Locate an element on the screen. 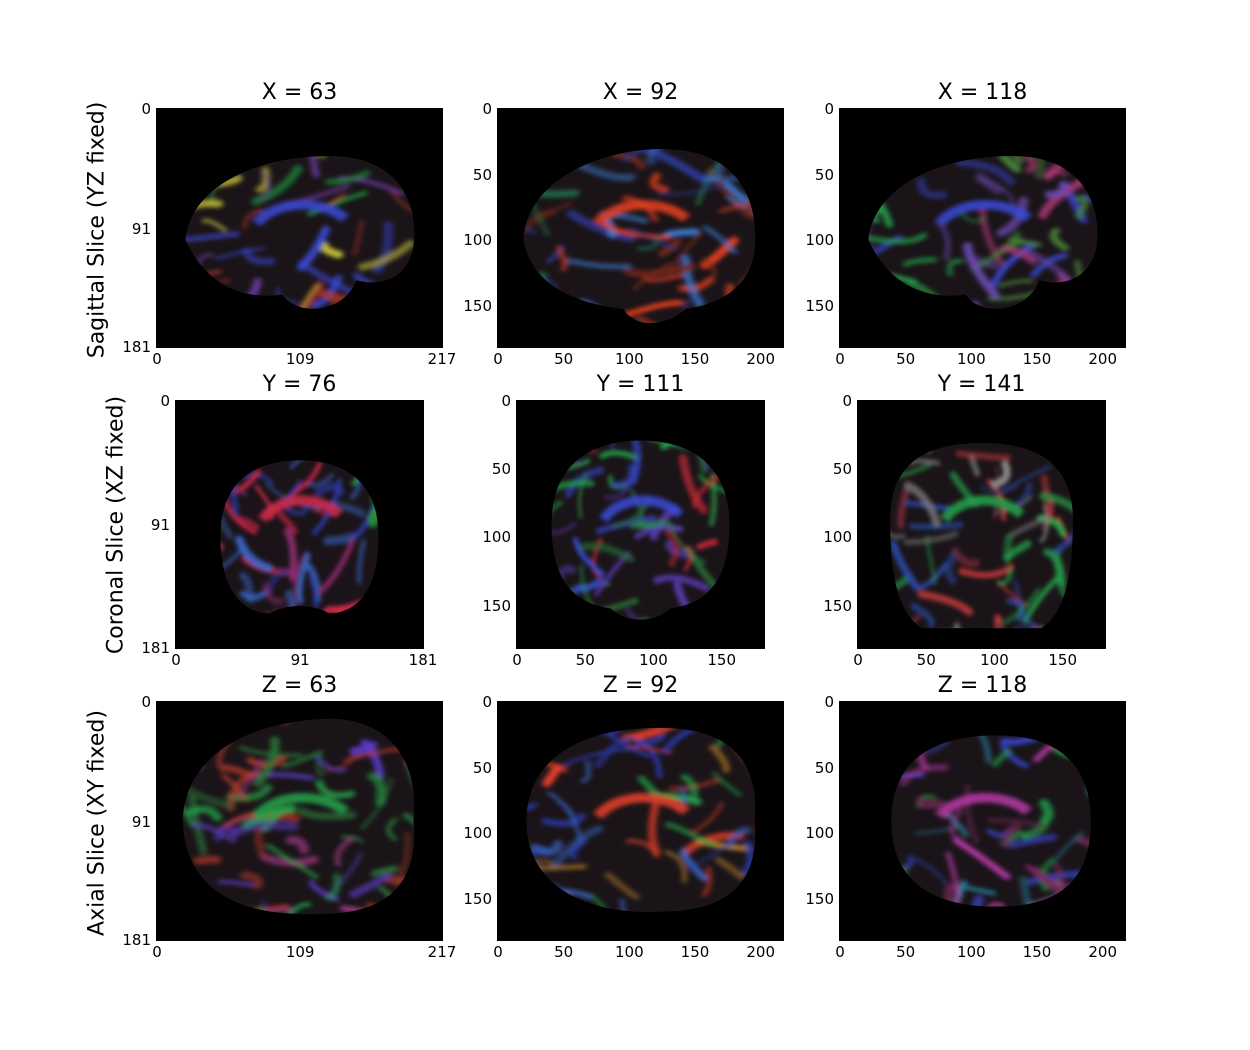 The image size is (1250, 1050). panel-axial-3: Z = 118 0 50 100 150 200 0 50 100 150 is located at coordinates (965, 816).